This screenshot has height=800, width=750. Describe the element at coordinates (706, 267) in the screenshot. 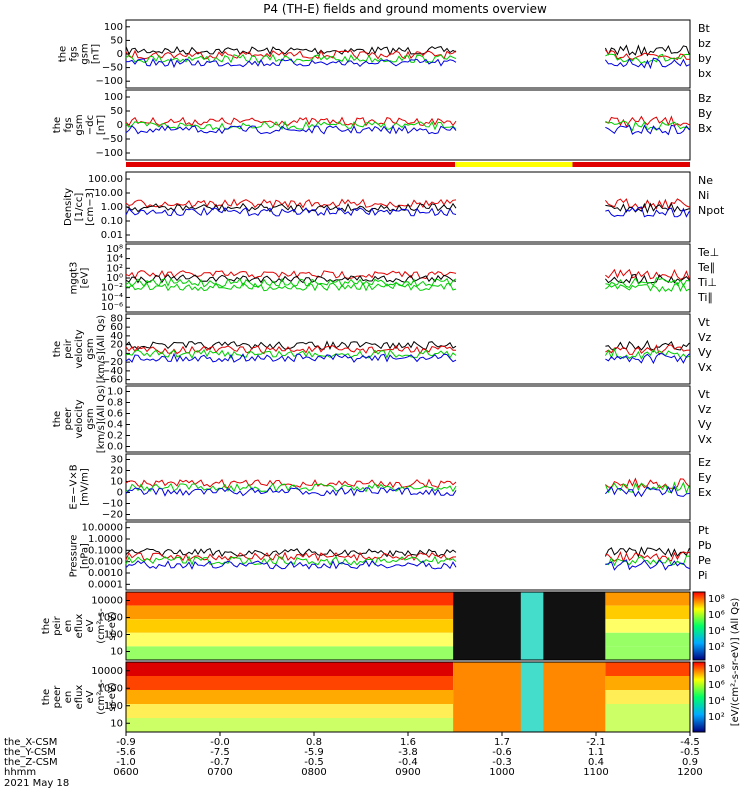

I see `legend-te∥: Te∥` at that location.